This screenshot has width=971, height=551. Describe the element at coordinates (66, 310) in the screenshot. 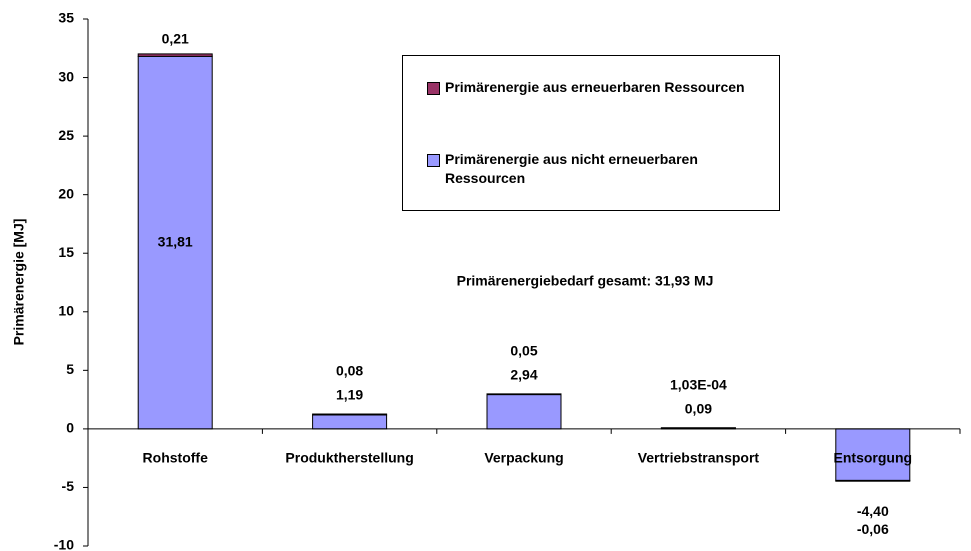

I see `y-tick-label: 10` at that location.